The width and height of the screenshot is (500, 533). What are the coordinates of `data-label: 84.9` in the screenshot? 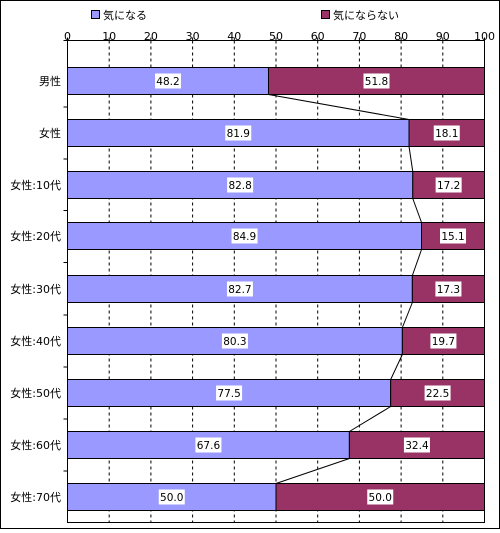 It's located at (244, 237).